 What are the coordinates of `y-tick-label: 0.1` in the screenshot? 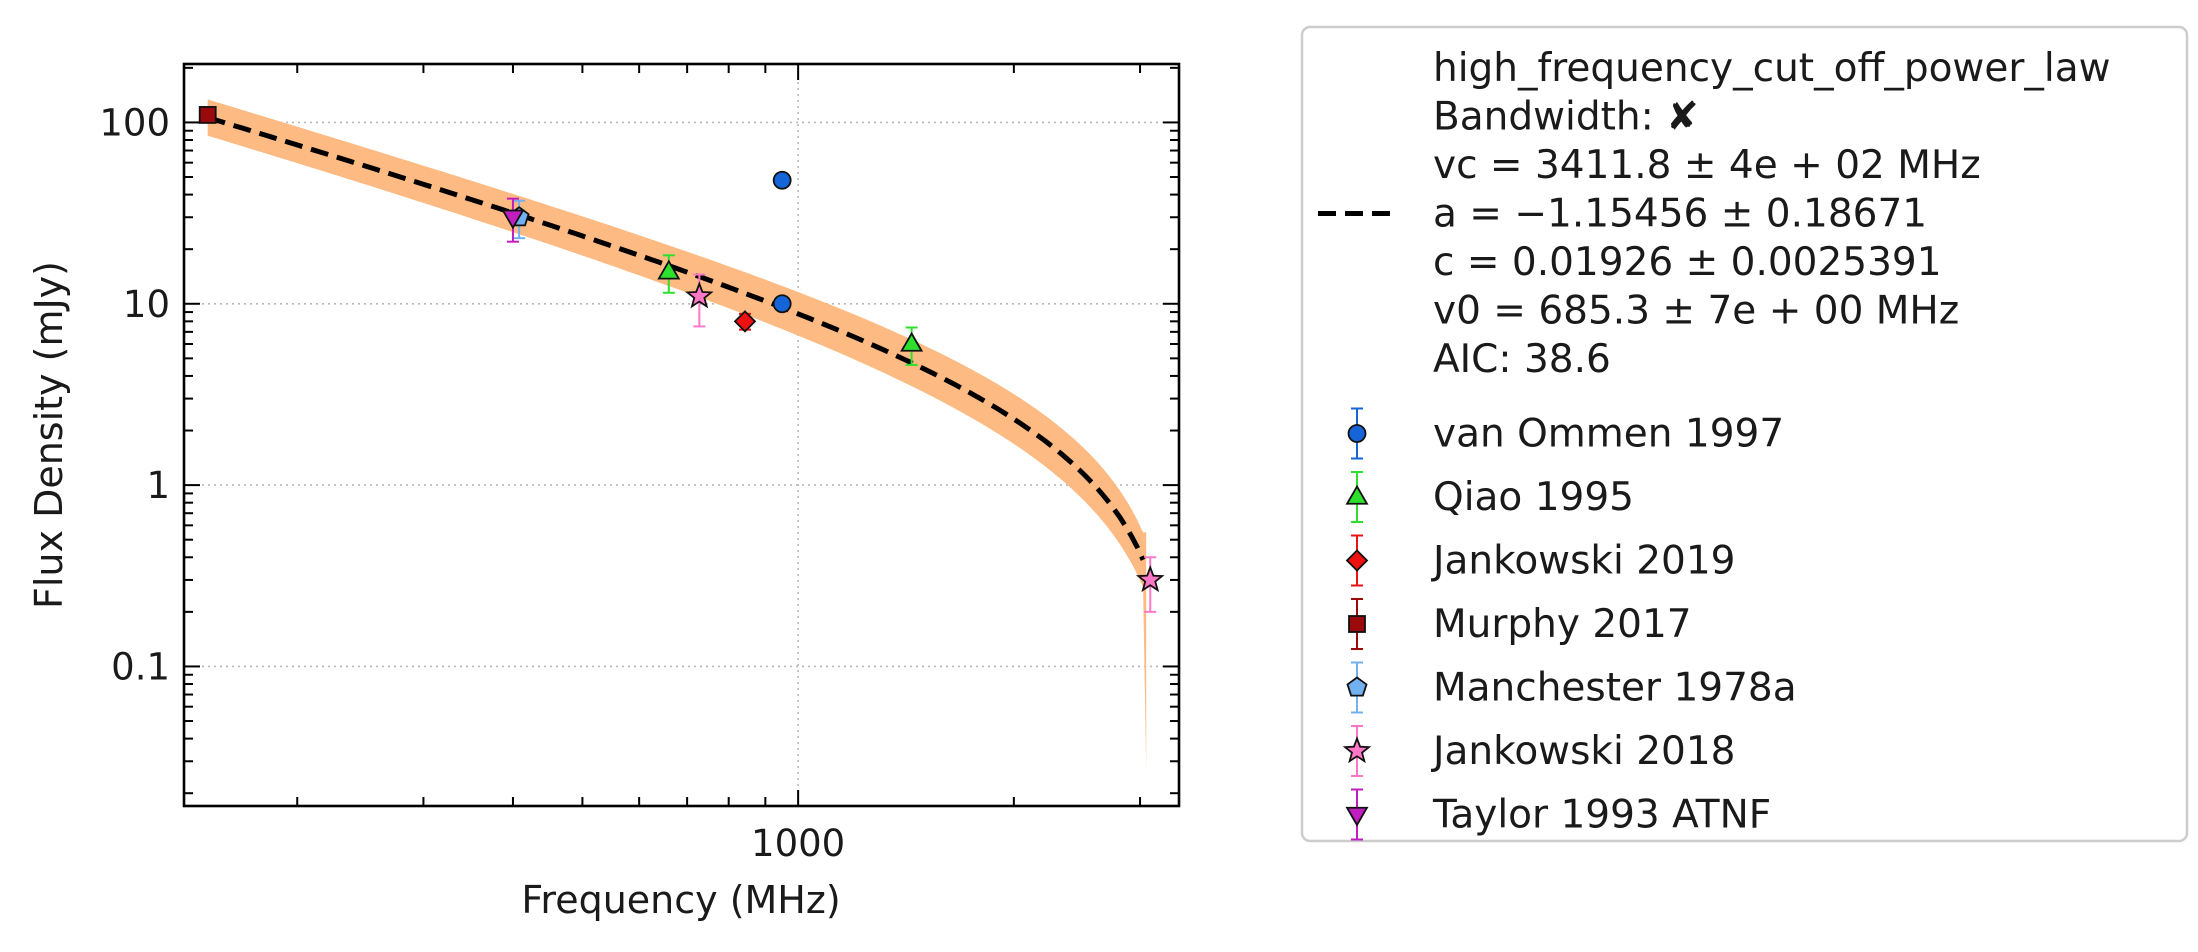 It's located at (140, 666).